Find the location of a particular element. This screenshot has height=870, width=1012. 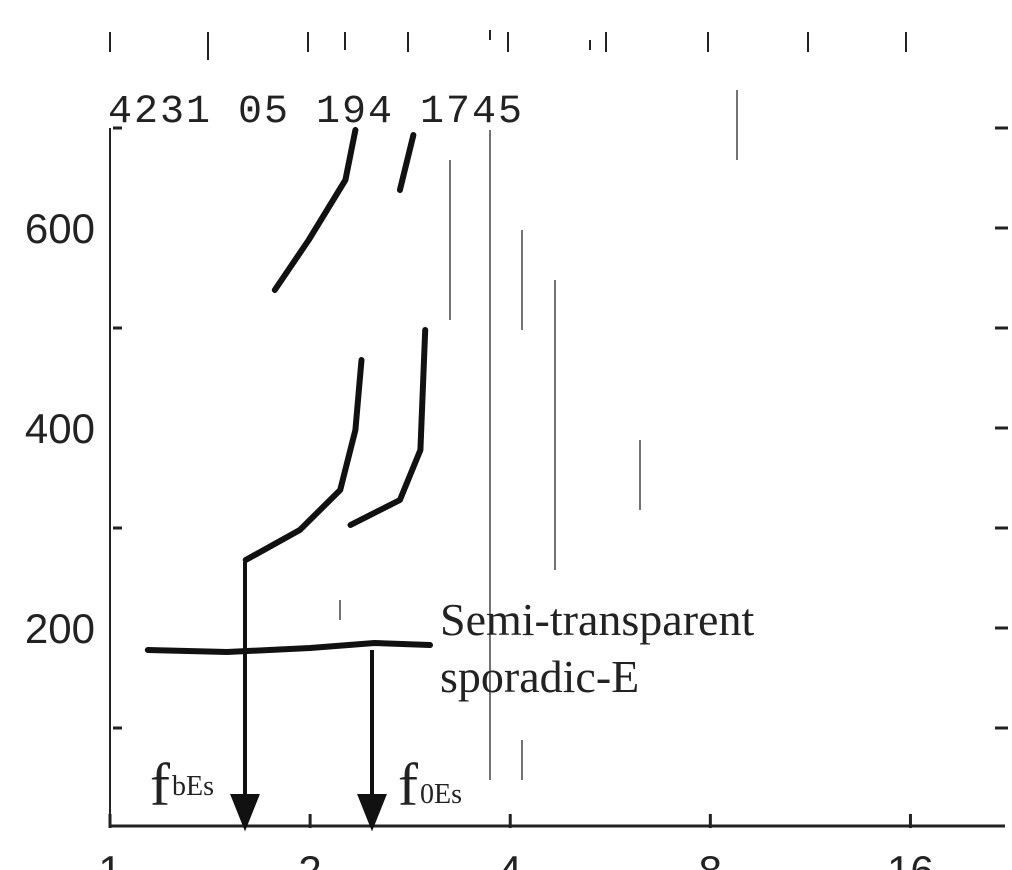

x-tick-label: 16 is located at coordinates (910, 858).